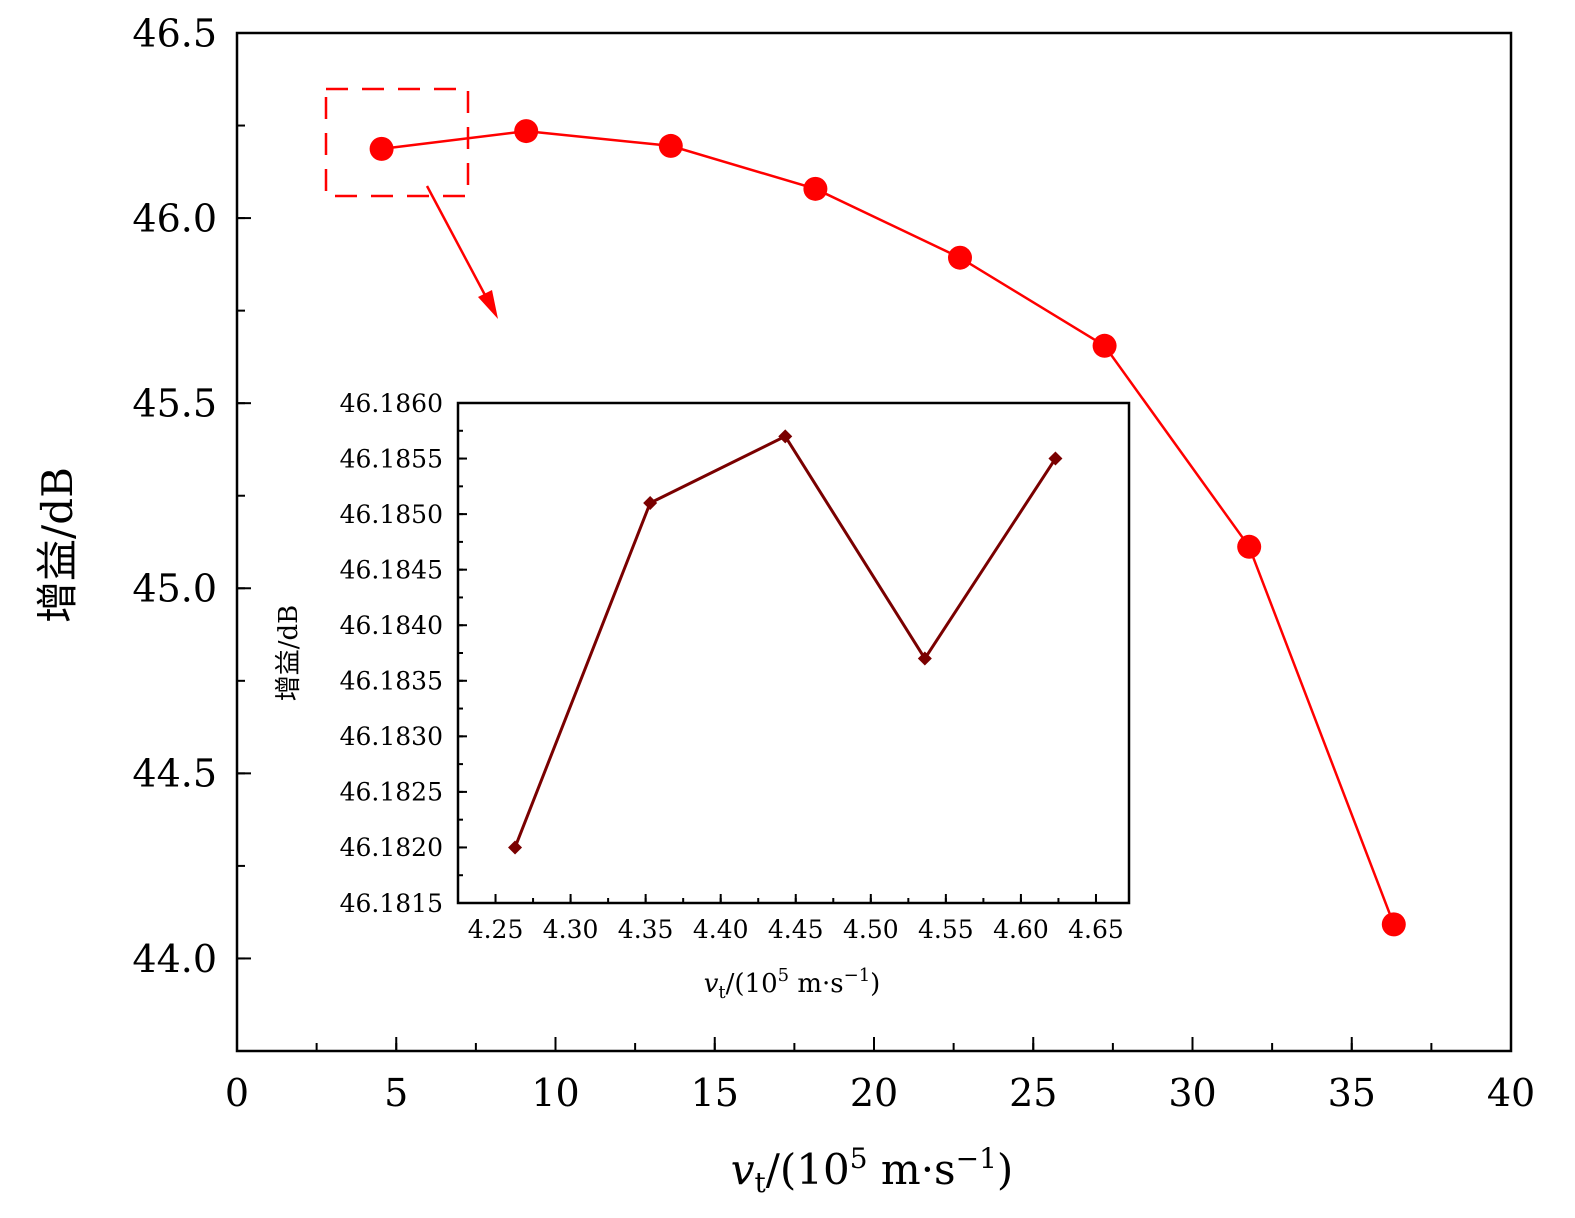 Image resolution: width=1575 pixels, height=1218 pixels. What do you see at coordinates (1511, 1093) in the screenshot?
I see `x-tick-label: 40` at bounding box center [1511, 1093].